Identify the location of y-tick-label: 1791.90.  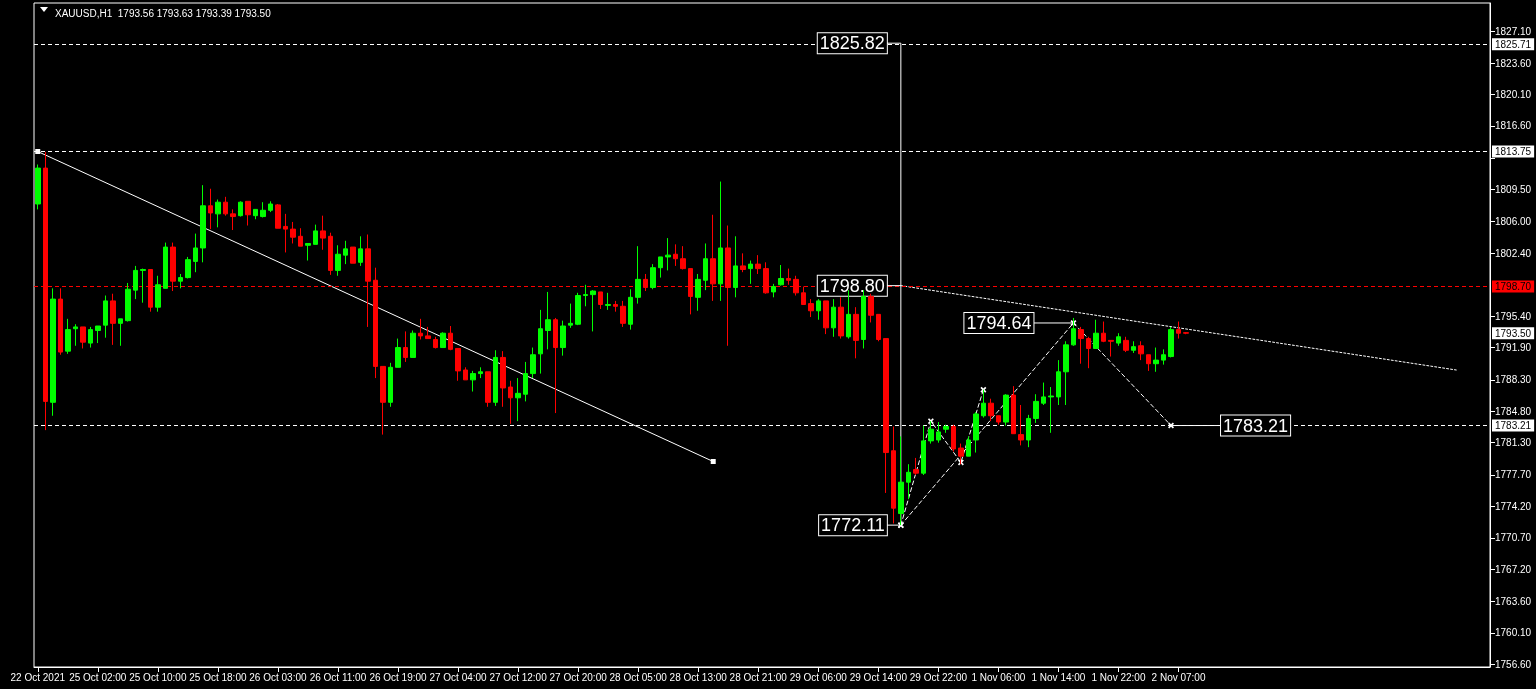
(1513, 348).